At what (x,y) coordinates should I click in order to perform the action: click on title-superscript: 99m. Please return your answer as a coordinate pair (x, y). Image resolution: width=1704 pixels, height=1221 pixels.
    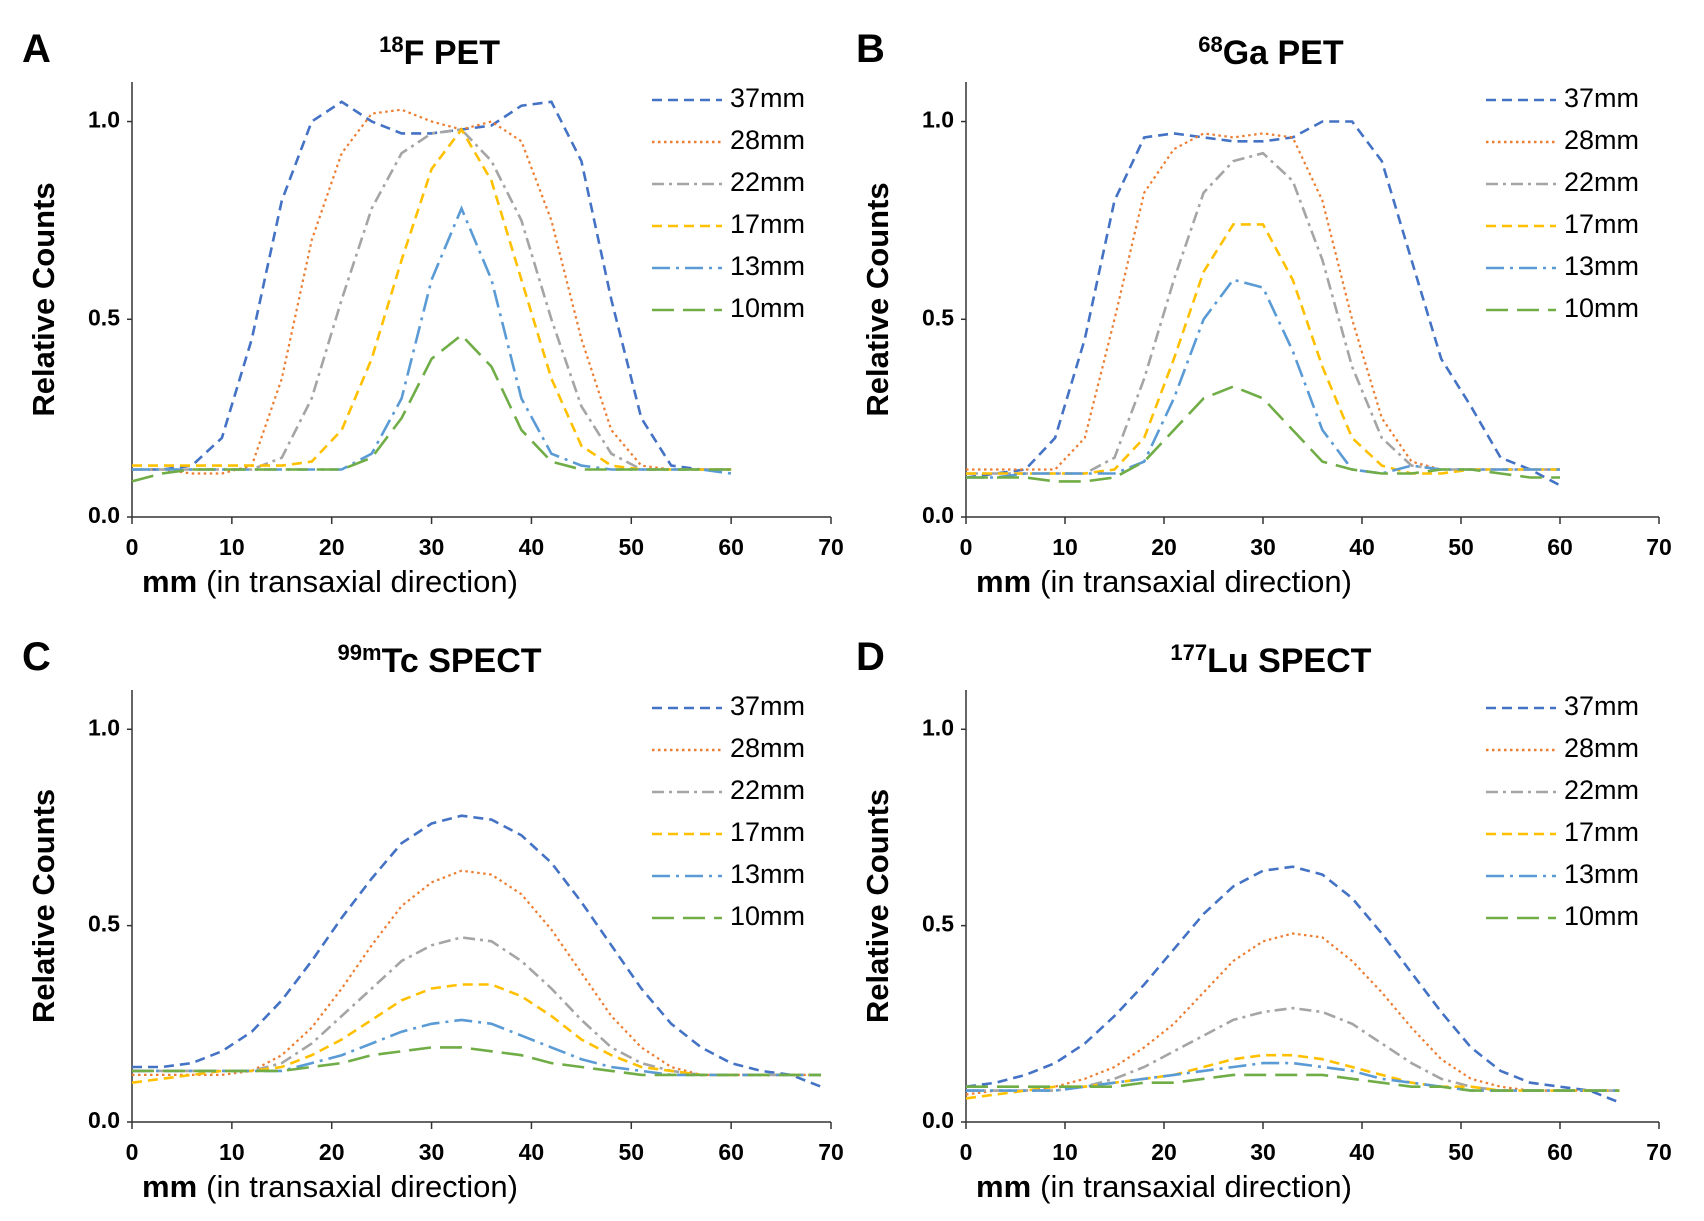
    Looking at the image, I should click on (360, 652).